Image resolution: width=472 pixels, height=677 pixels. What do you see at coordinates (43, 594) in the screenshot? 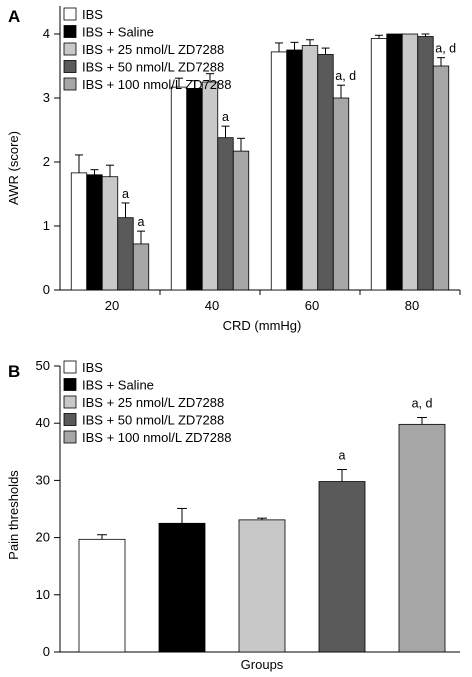
I see `y-tick-label-10: 10` at bounding box center [43, 594].